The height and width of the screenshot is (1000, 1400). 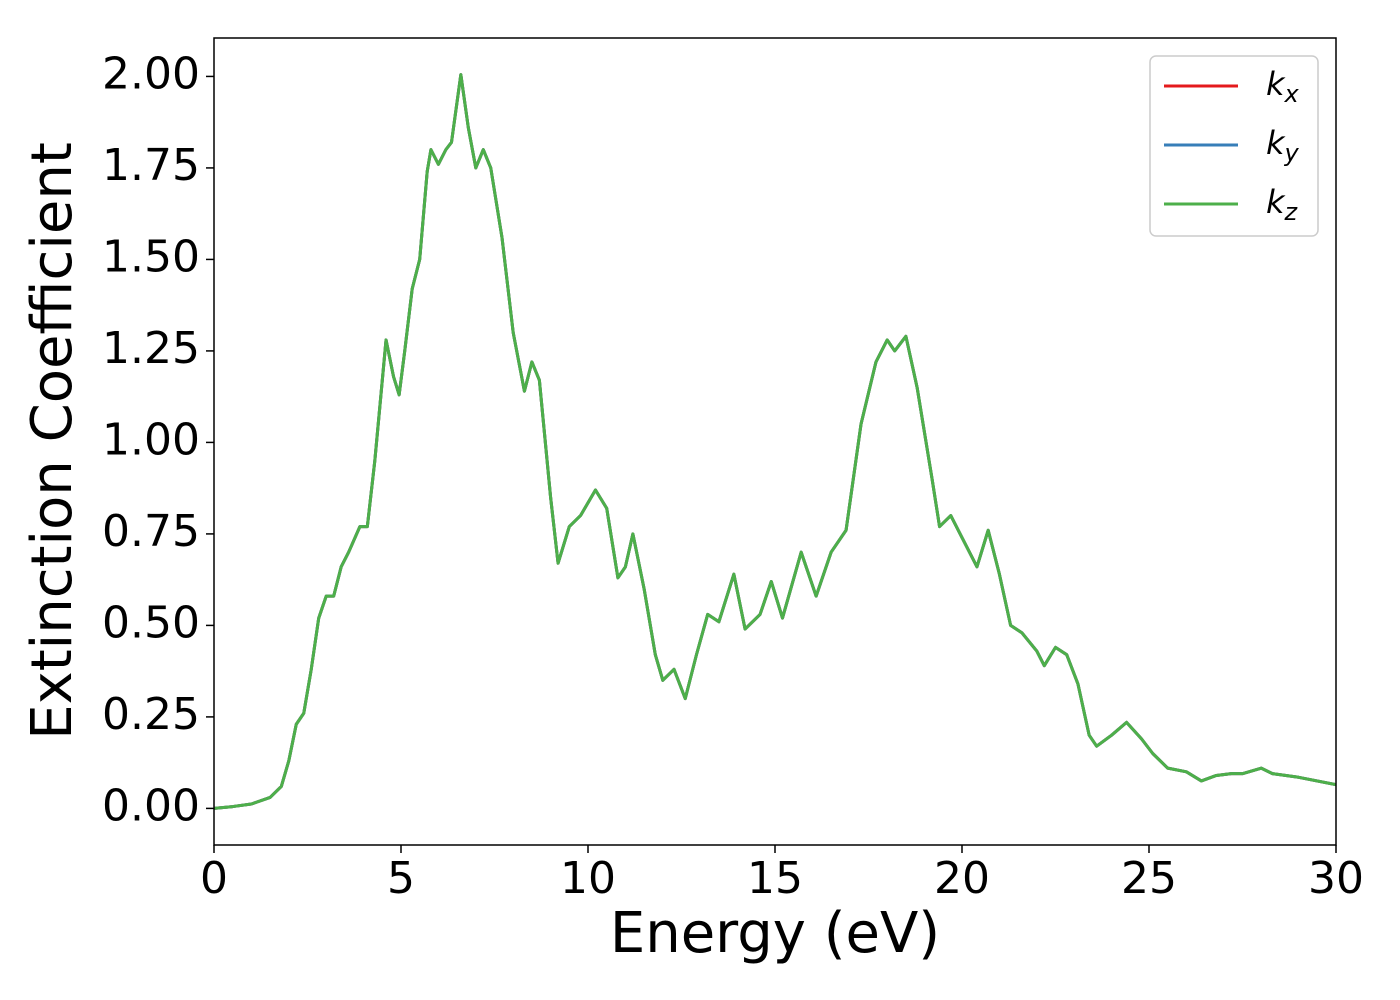 I want to click on x-tick-label: 25, so click(x=1149, y=878).